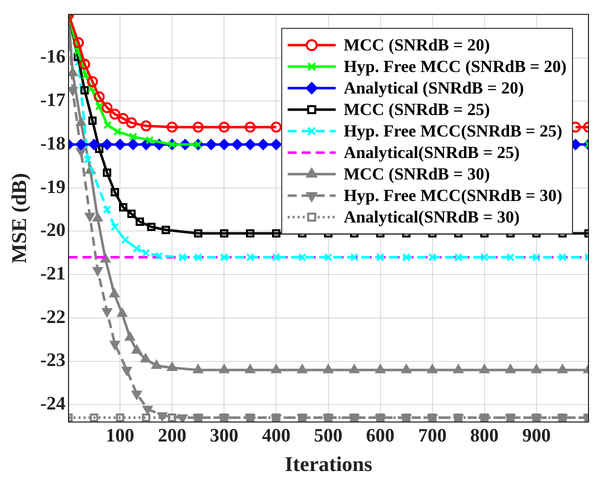  What do you see at coordinates (328, 435) in the screenshot?
I see `x-tick-label: 500` at bounding box center [328, 435].